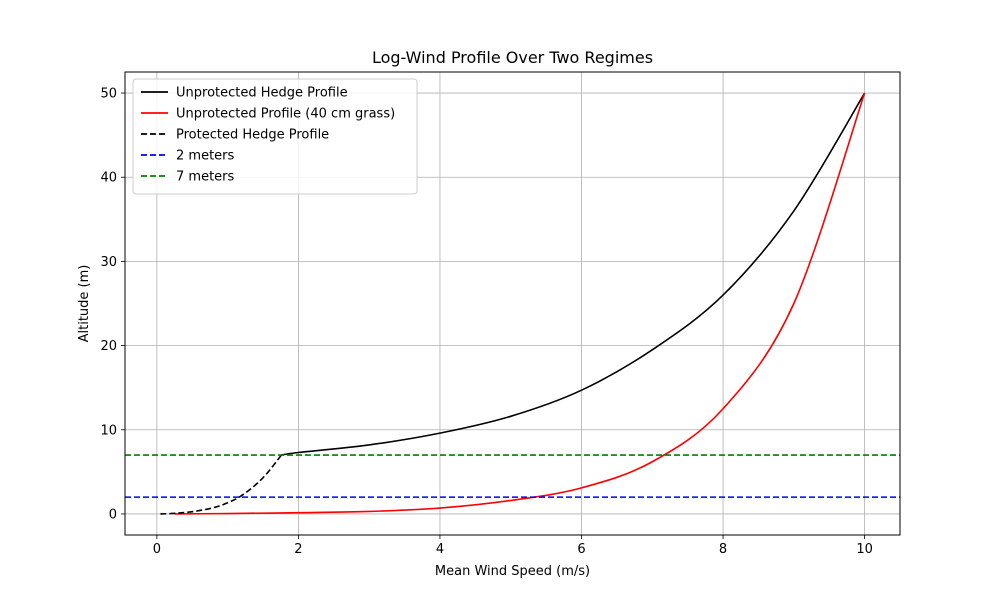 This screenshot has width=1000, height=600. I want to click on y-tick-label: 40, so click(108, 178).